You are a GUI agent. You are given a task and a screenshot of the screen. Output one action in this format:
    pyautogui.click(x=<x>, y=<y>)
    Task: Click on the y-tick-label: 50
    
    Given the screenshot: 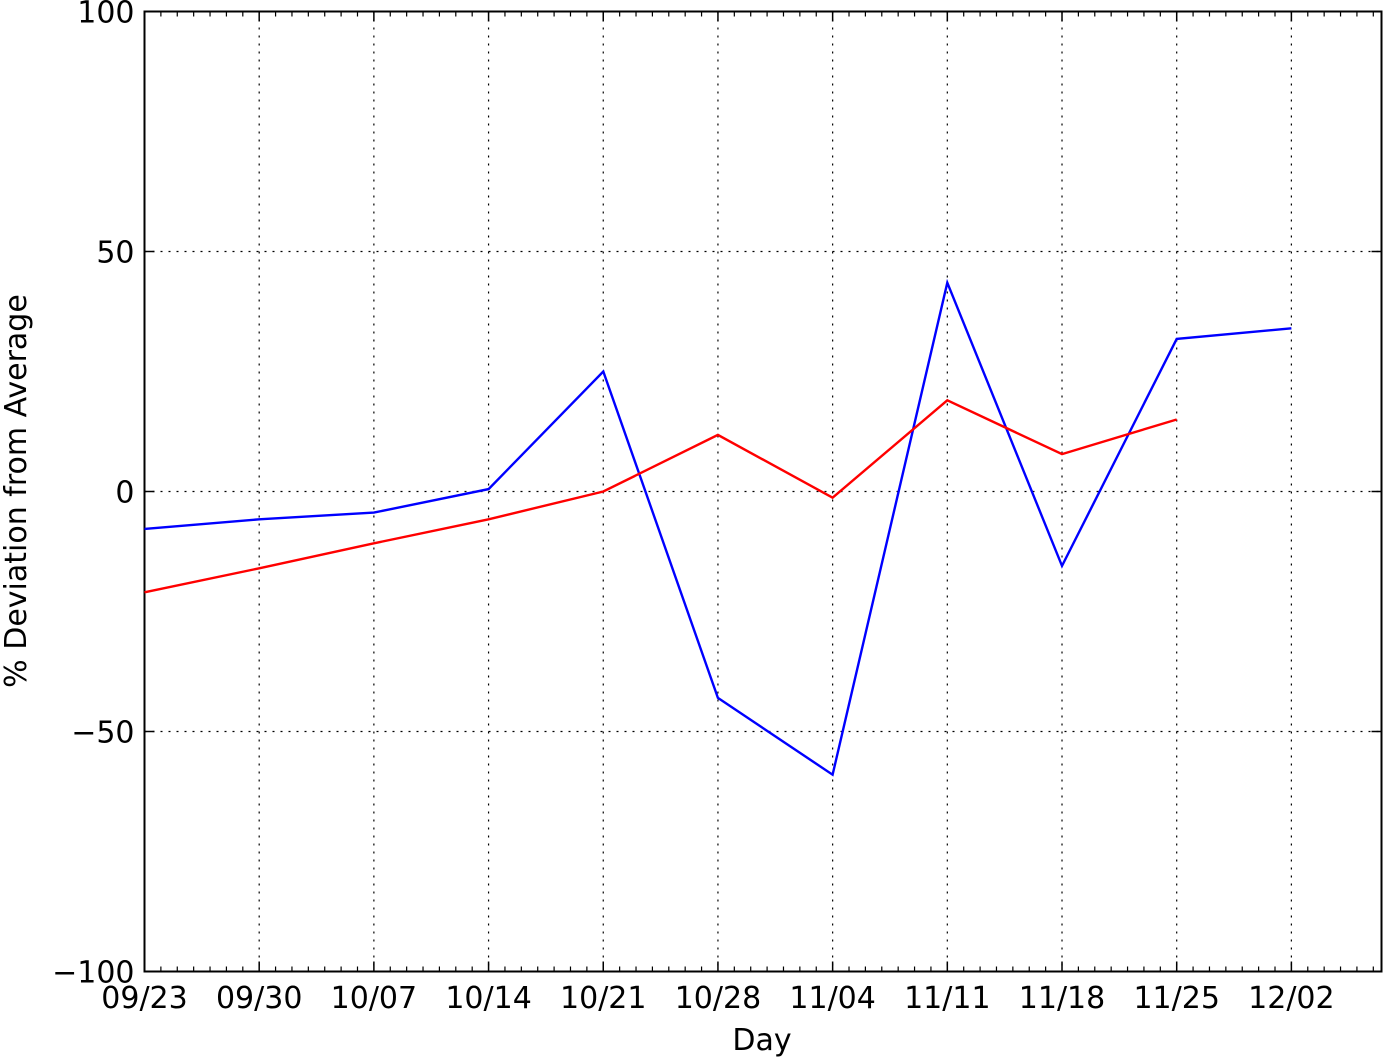 What is the action you would take?
    pyautogui.click(x=115, y=253)
    